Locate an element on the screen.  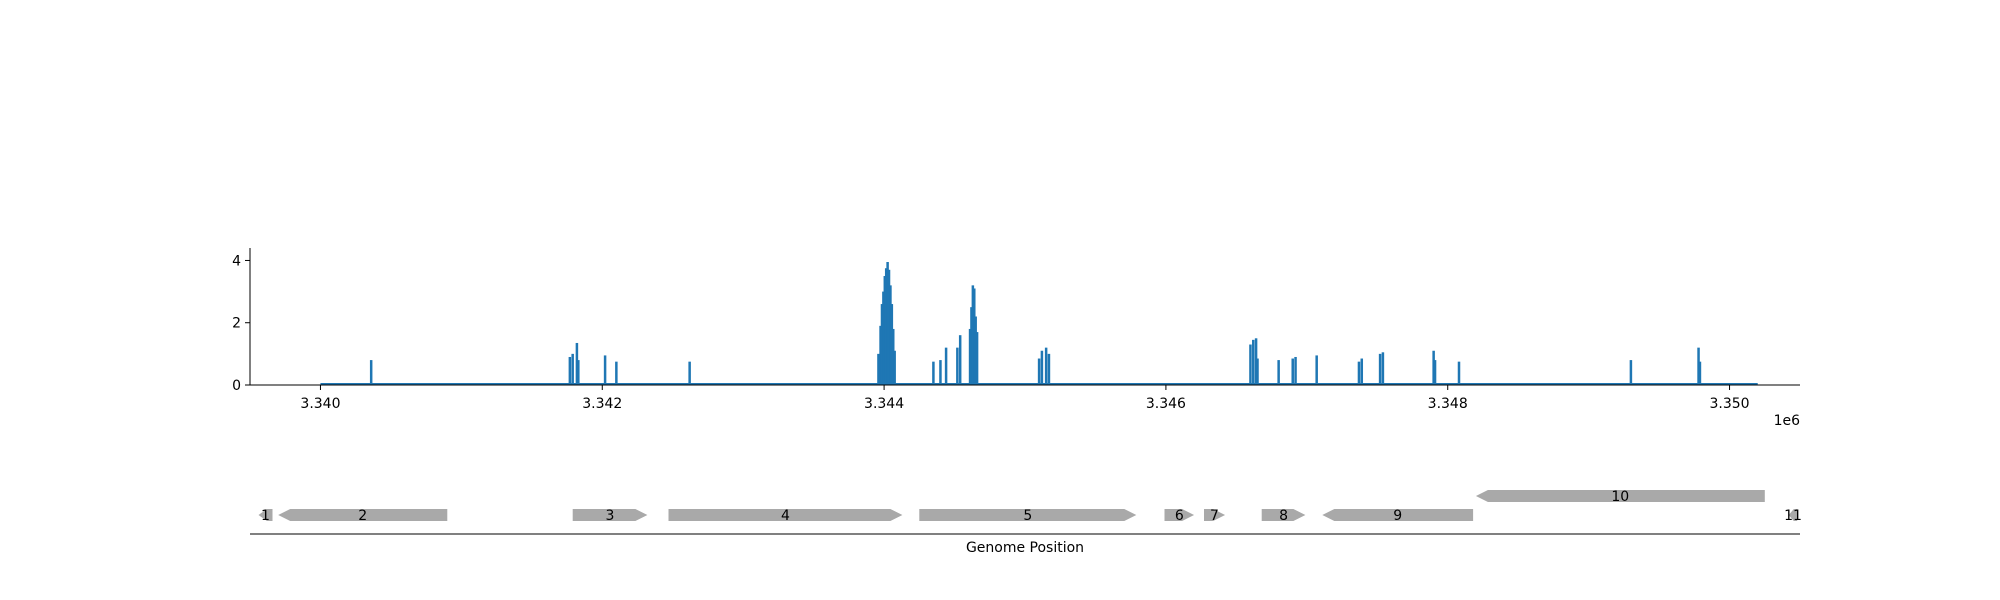
x-axis-ticks: 3.340 3.342 3.344 3.346 3.348 3.350 is located at coordinates (1025, 398).